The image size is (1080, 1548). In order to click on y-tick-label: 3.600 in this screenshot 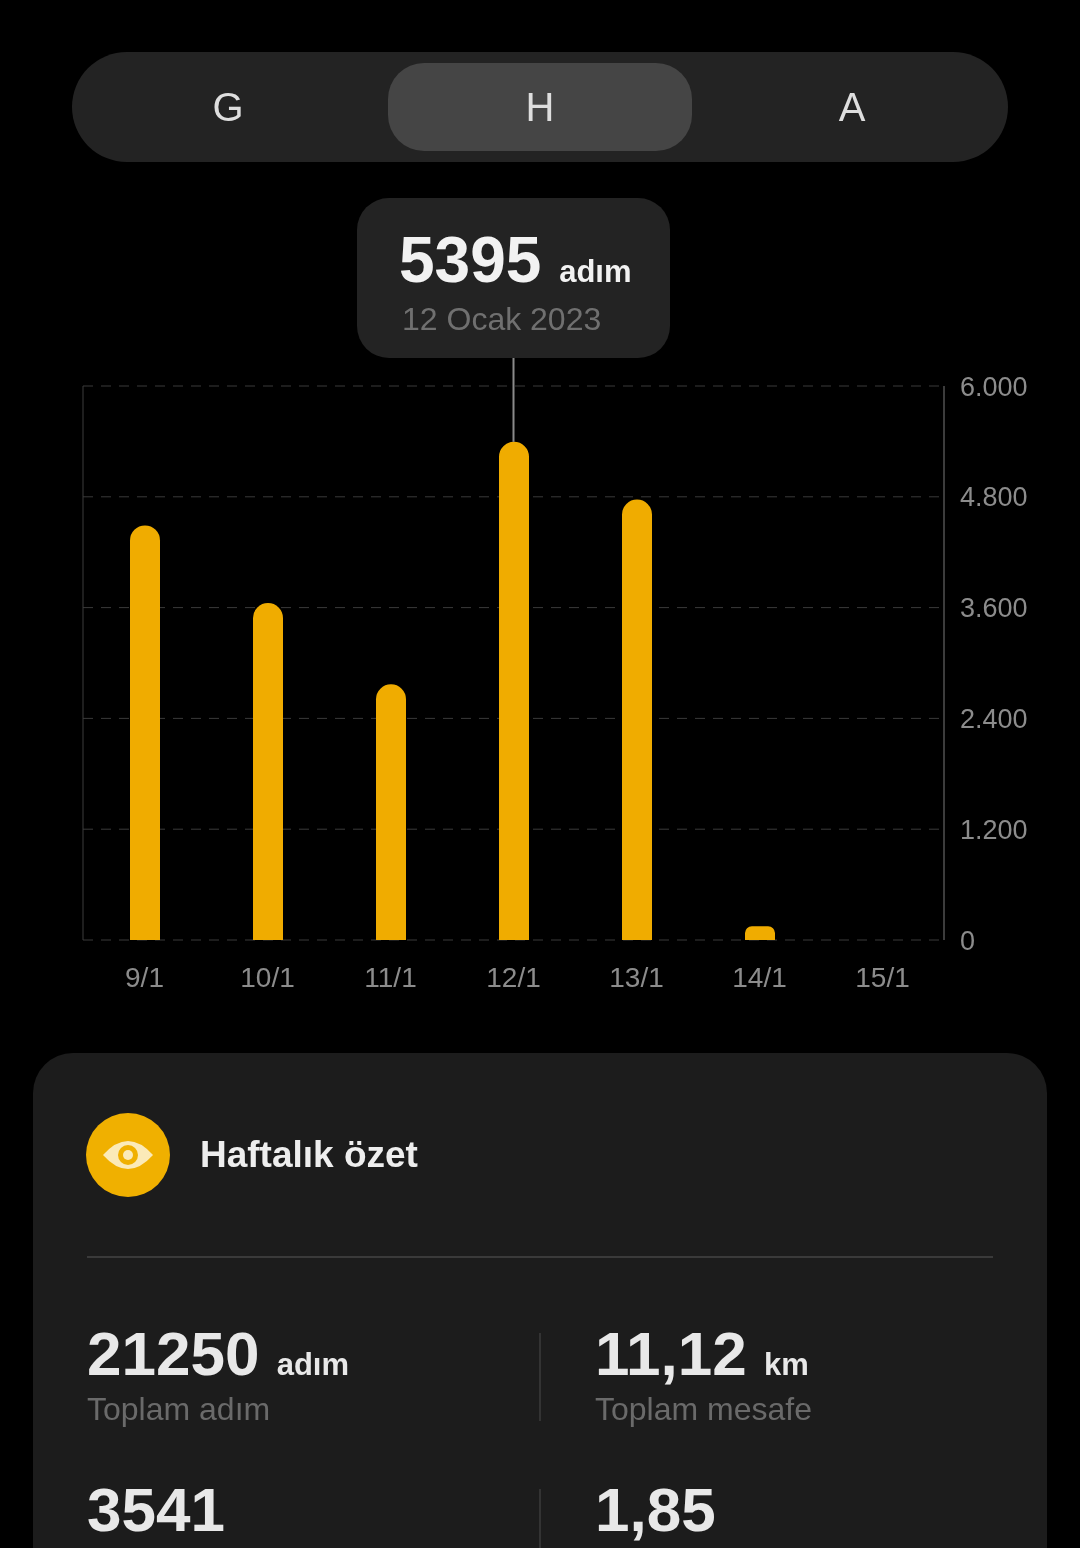, I will do `click(994, 608)`.